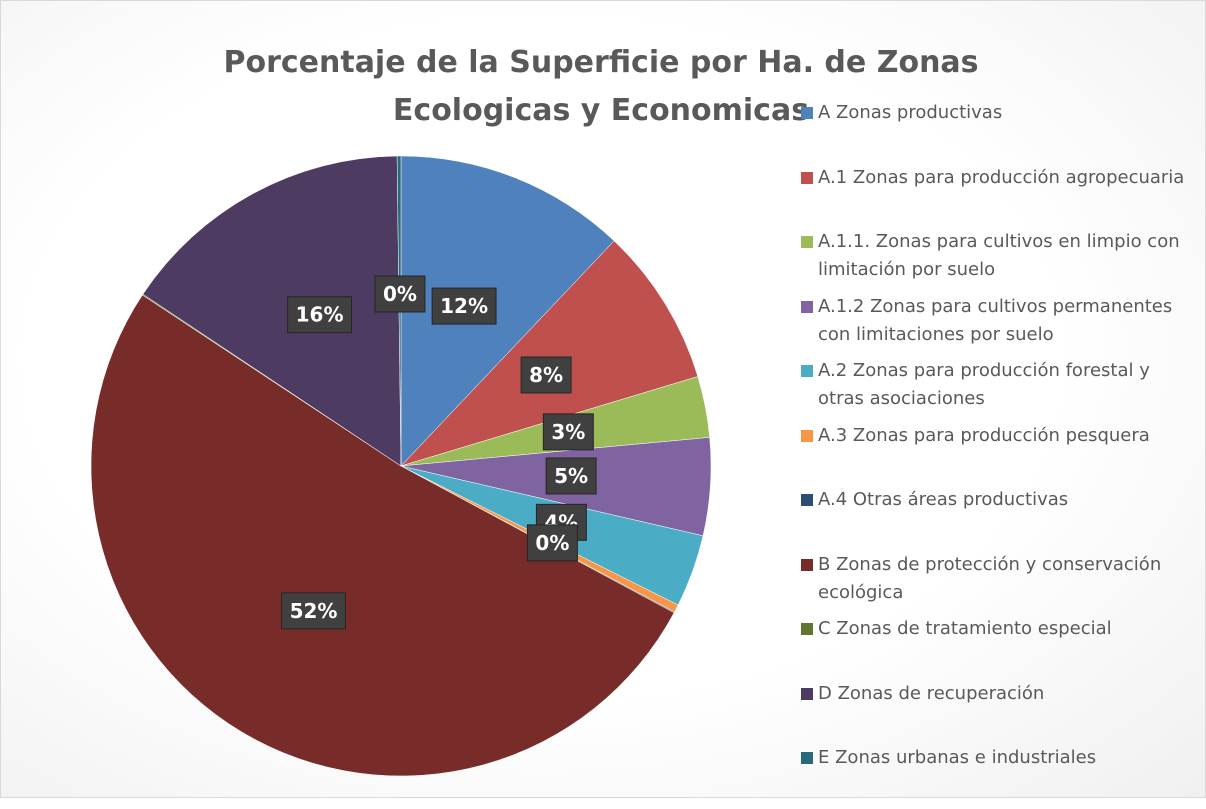 The height and width of the screenshot is (809, 1206). What do you see at coordinates (1001, 196) in the screenshot?
I see `legend-item: A.1 Zonas para producción agropecuaria` at bounding box center [1001, 196].